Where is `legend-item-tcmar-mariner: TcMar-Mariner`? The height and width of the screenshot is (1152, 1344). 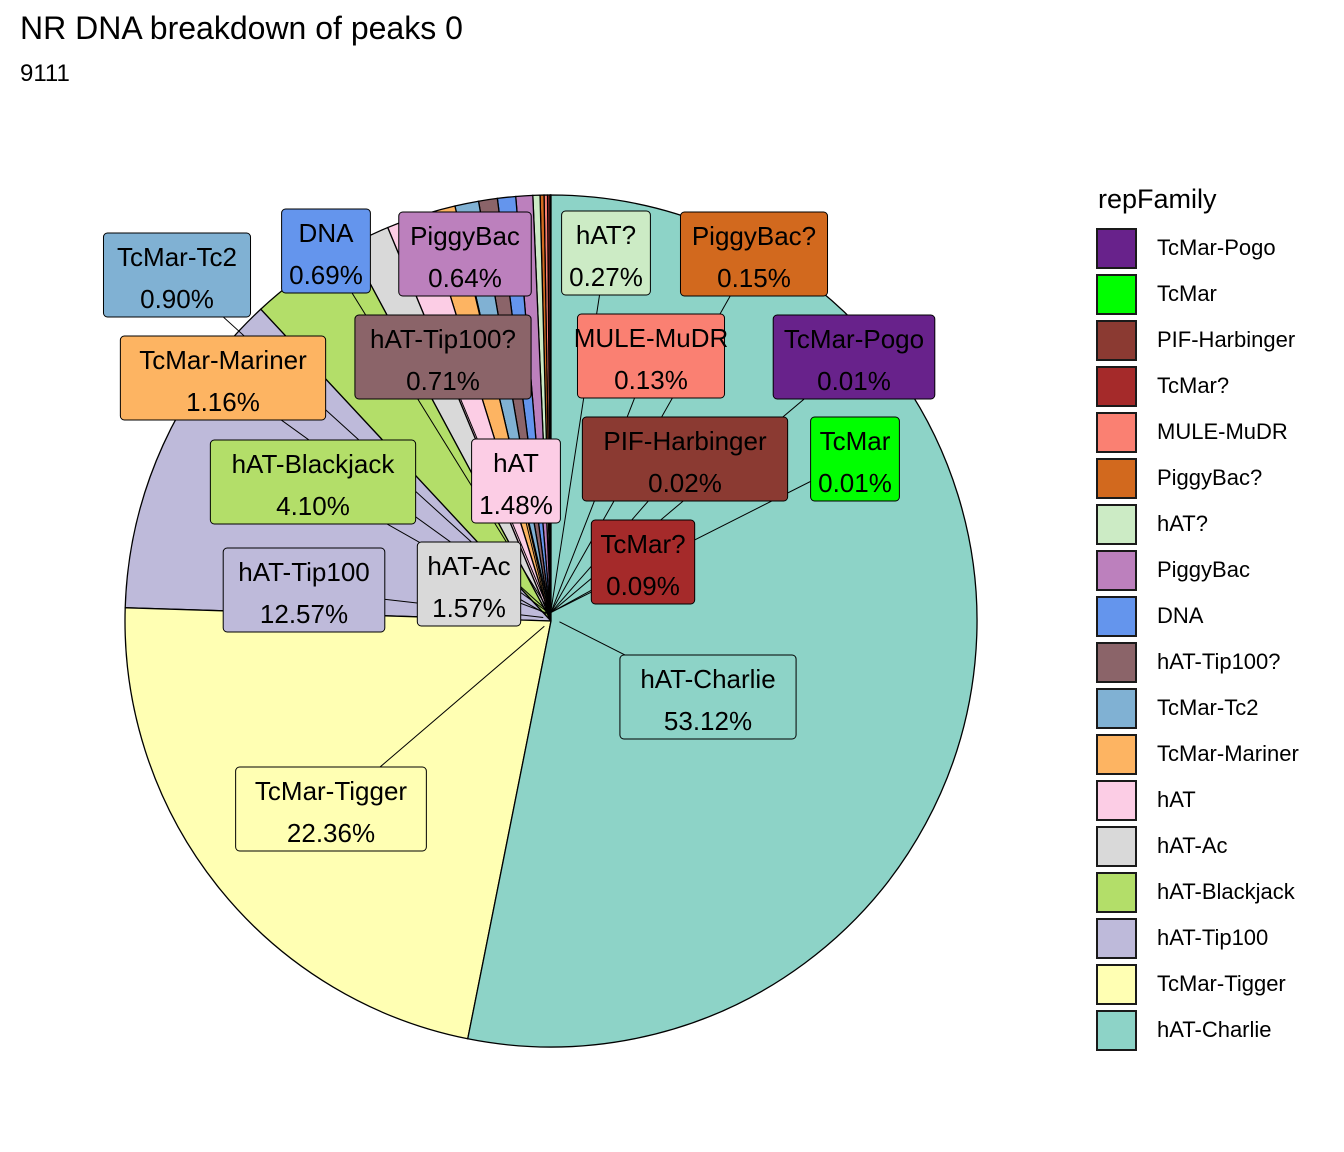 legend-item-tcmar-mariner: TcMar-Mariner is located at coordinates (1197, 754).